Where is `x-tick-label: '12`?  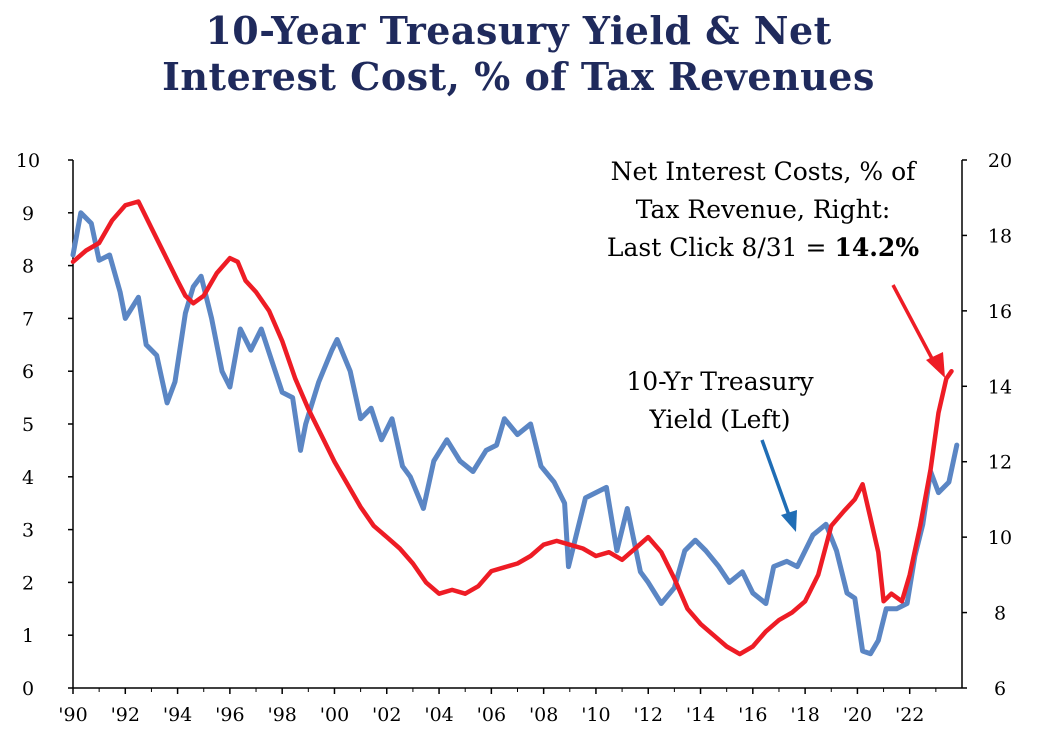
x-tick-label: '12 is located at coordinates (648, 715).